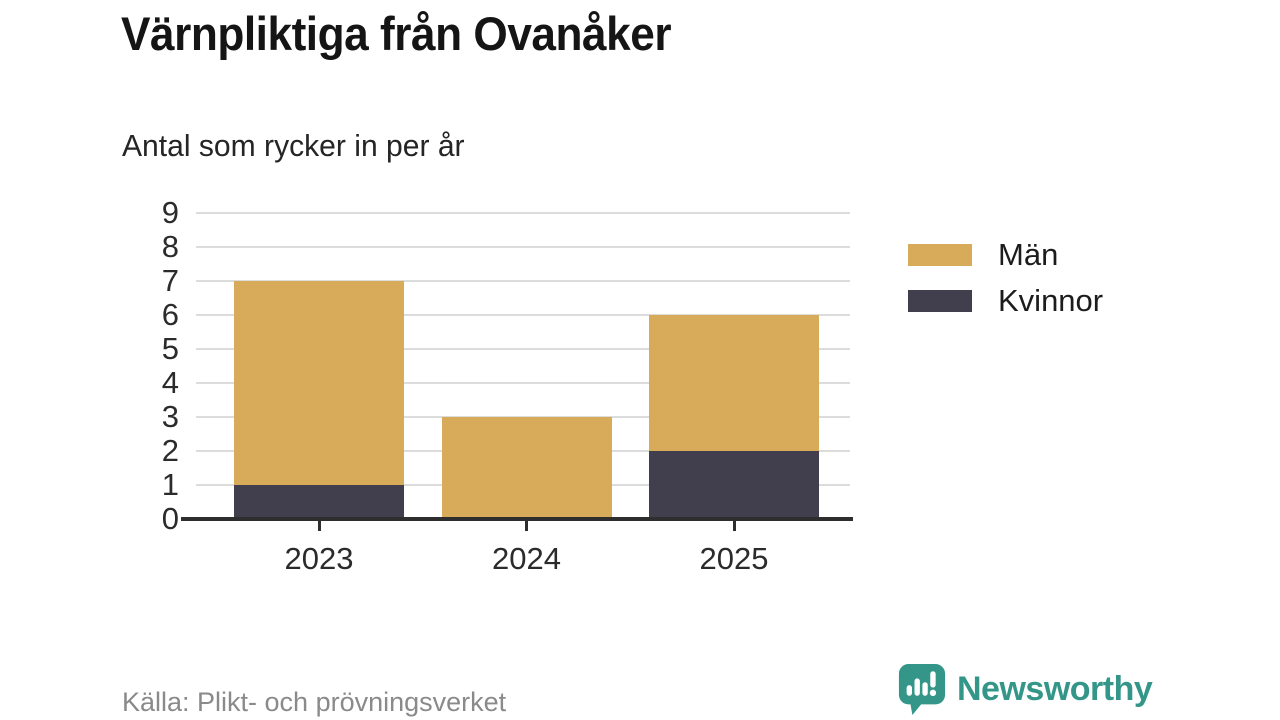  What do you see at coordinates (319, 558) in the screenshot?
I see `x-axis-tick-label: 2023` at bounding box center [319, 558].